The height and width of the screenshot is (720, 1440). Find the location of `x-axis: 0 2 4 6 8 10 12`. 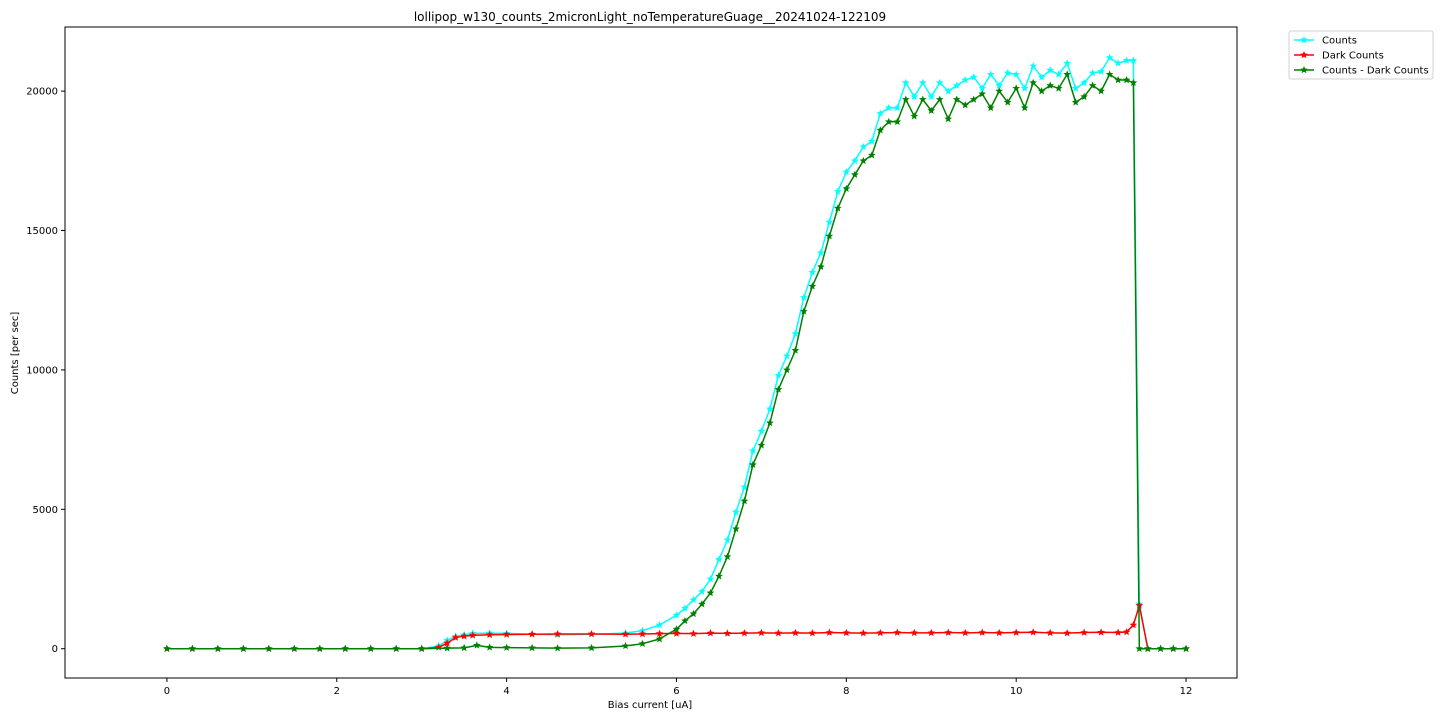

x-axis: 0 2 4 6 8 10 12 is located at coordinates (678, 687).